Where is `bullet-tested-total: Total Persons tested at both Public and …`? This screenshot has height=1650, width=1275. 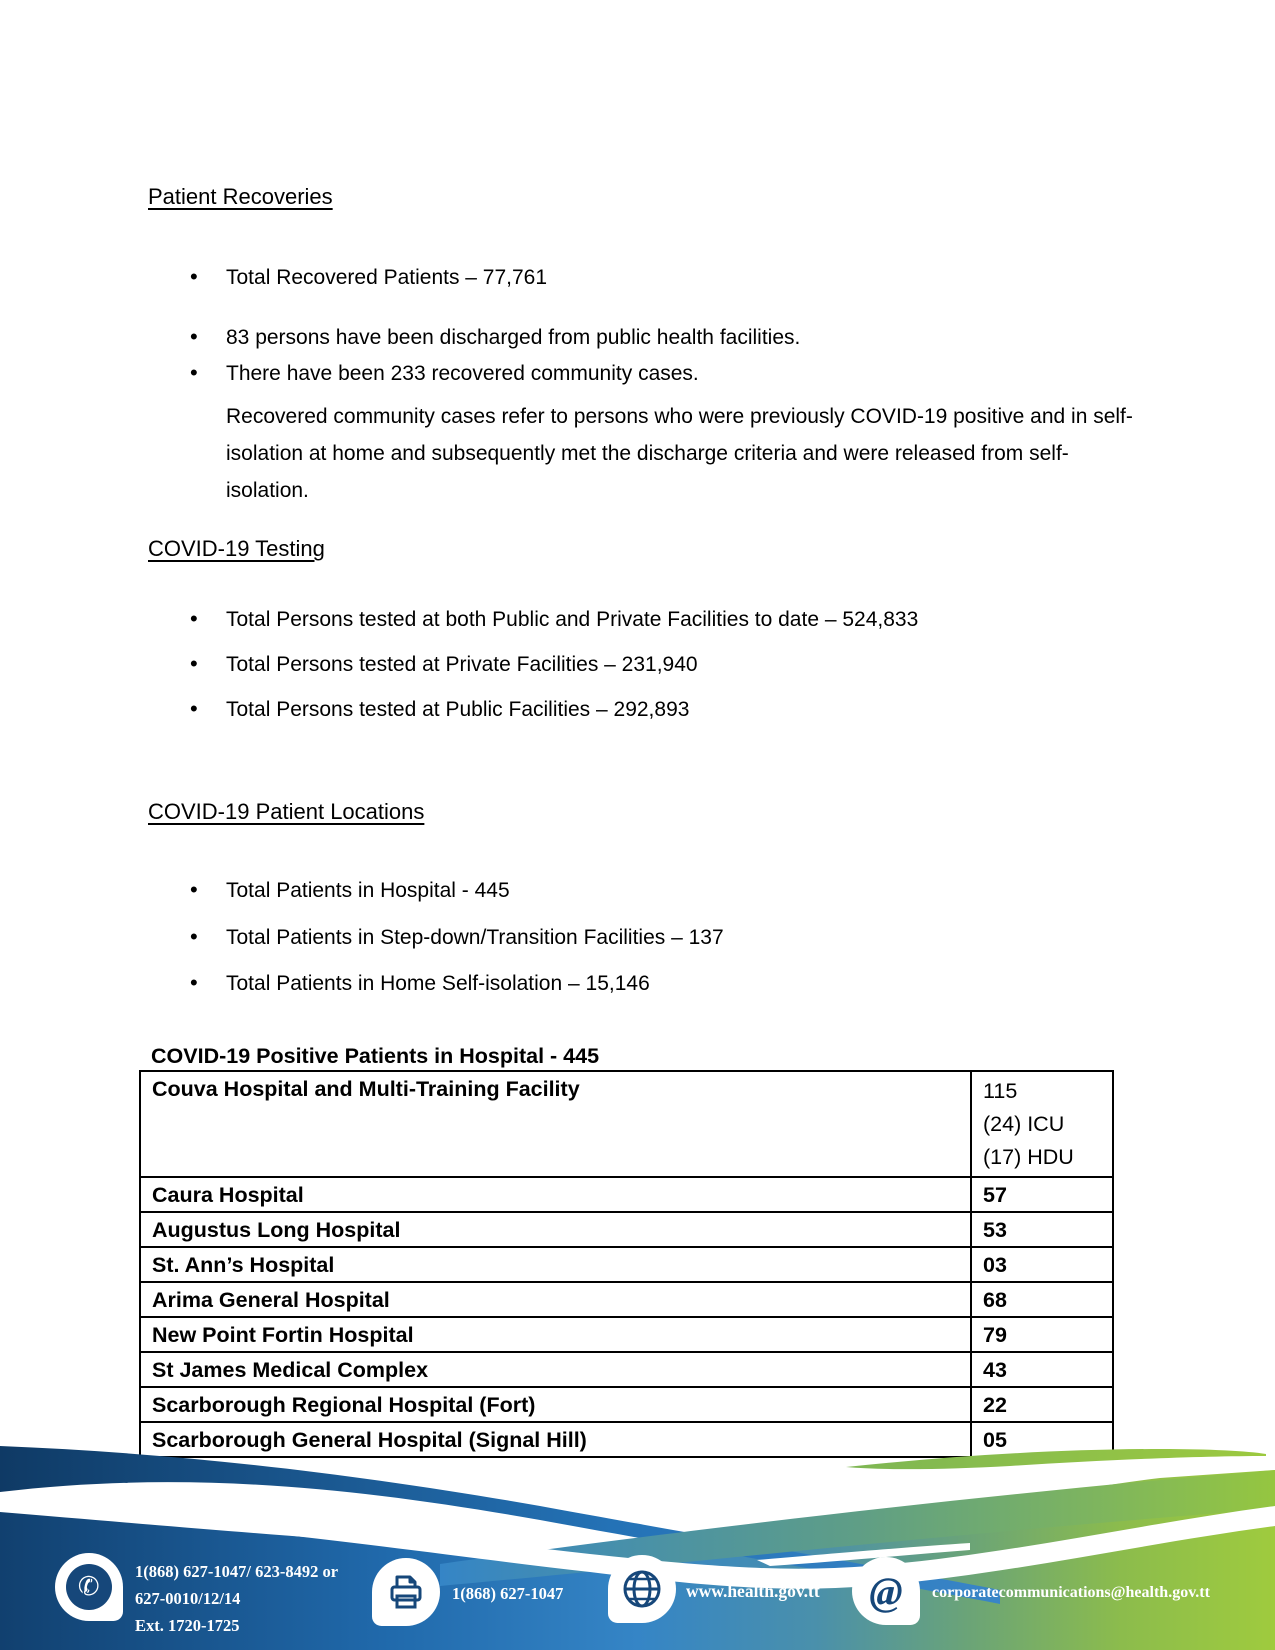
bullet-tested-total: Total Persons tested at both Public and … is located at coordinates (685, 619).